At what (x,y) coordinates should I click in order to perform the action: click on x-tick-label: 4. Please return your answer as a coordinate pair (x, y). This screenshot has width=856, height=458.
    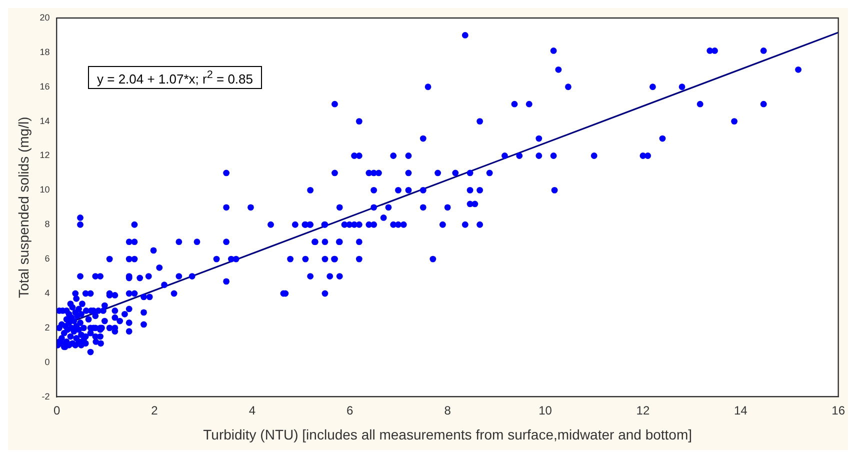
    Looking at the image, I should click on (252, 410).